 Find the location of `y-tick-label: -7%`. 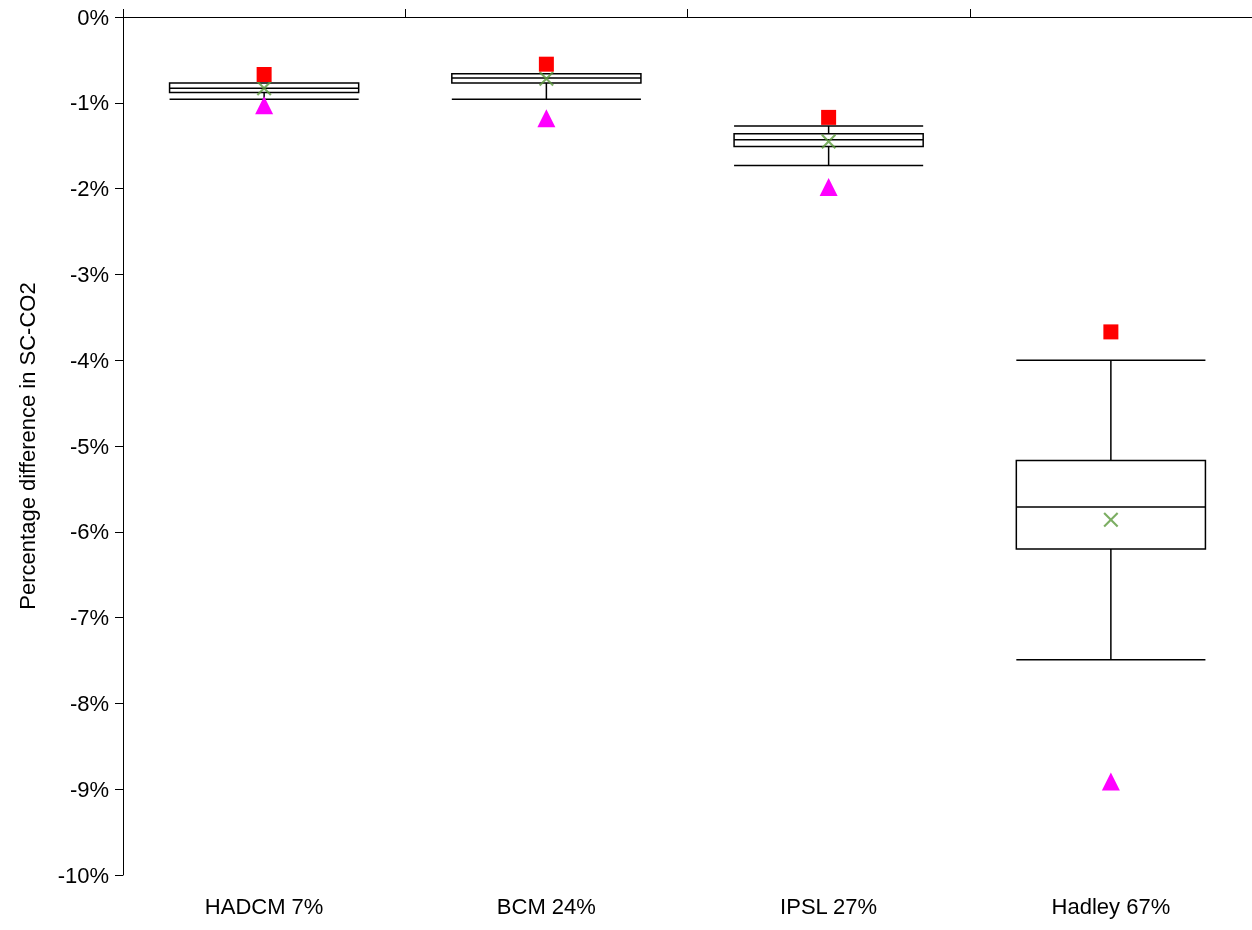

y-tick-label: -7% is located at coordinates (89, 618).